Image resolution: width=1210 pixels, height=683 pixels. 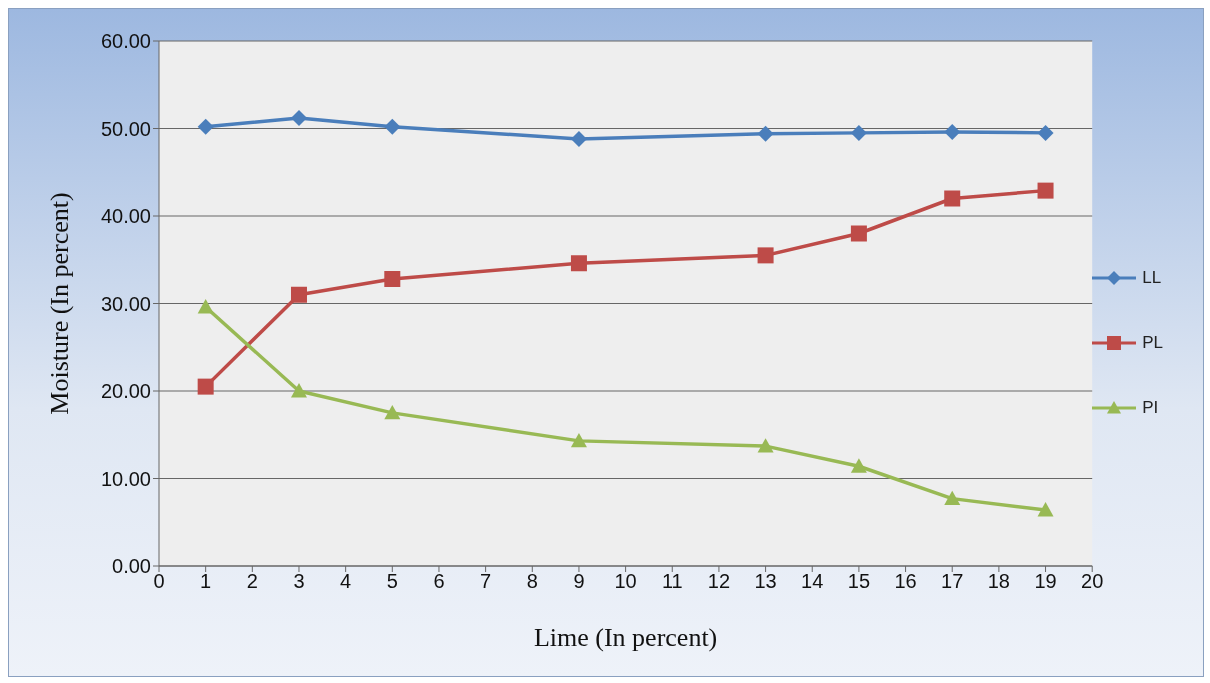 I want to click on x-tick-label: 14, so click(x=812, y=581).